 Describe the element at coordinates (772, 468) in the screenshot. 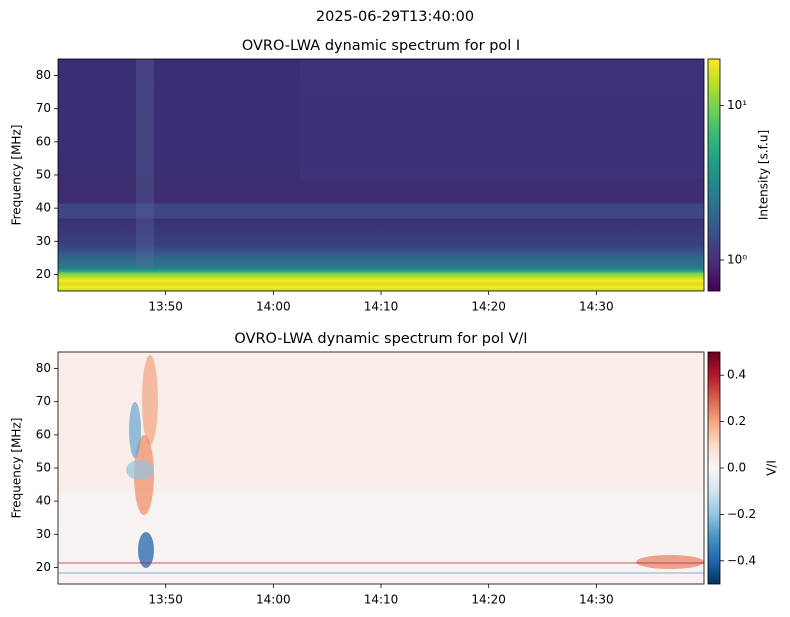

I see `colorbar-label: V/I` at that location.